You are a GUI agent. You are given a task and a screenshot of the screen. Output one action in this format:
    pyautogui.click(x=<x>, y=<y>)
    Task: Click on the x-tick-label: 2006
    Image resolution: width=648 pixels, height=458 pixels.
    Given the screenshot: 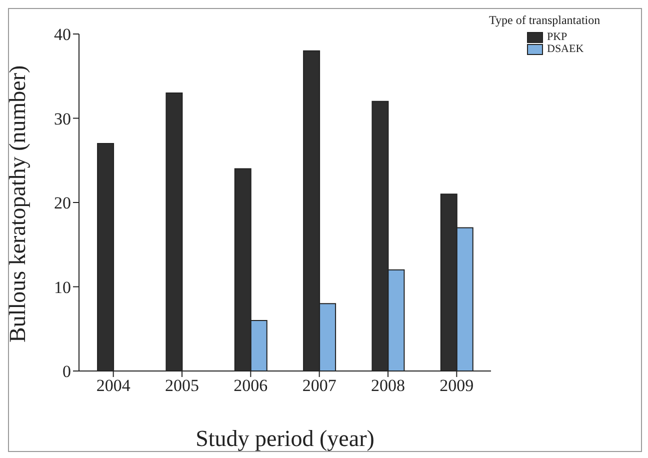 What is the action you would take?
    pyautogui.click(x=251, y=386)
    